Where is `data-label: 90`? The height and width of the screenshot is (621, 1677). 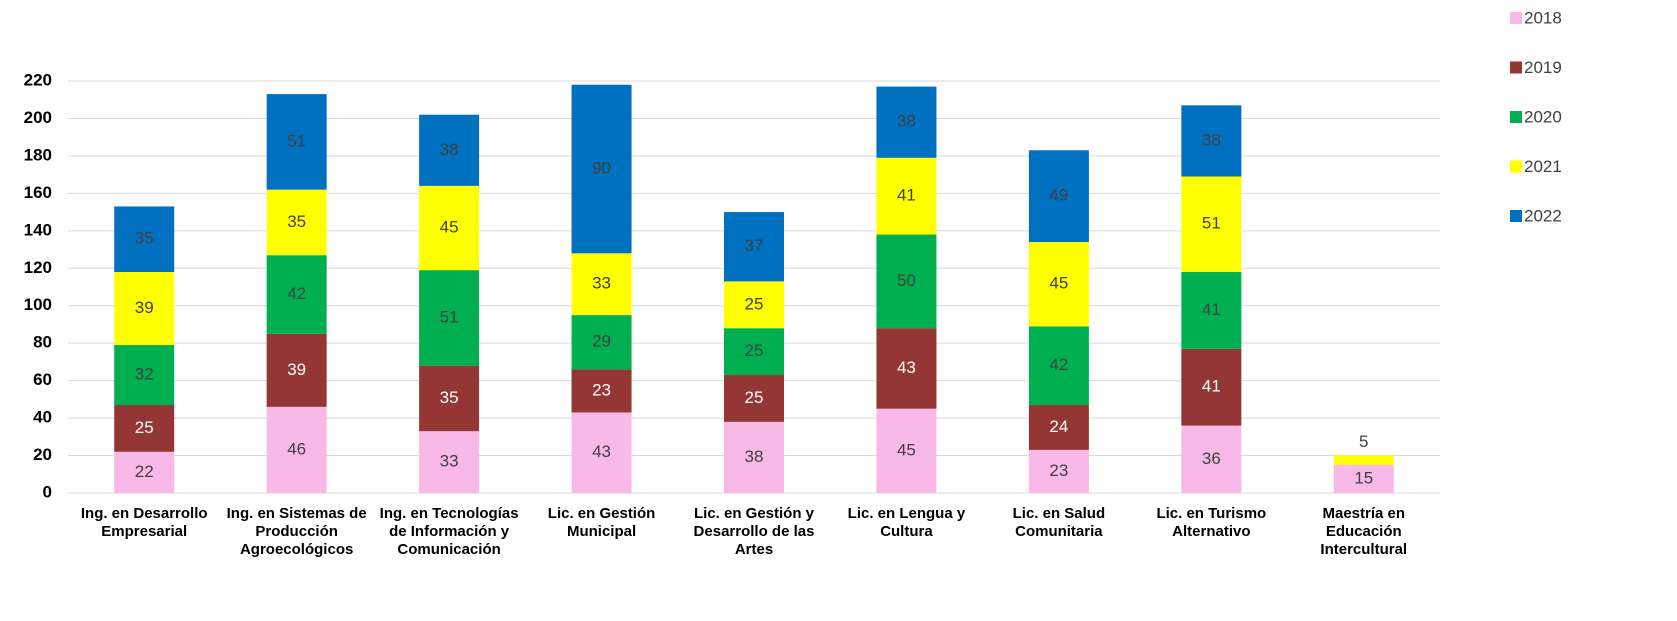
data-label: 90 is located at coordinates (601, 168).